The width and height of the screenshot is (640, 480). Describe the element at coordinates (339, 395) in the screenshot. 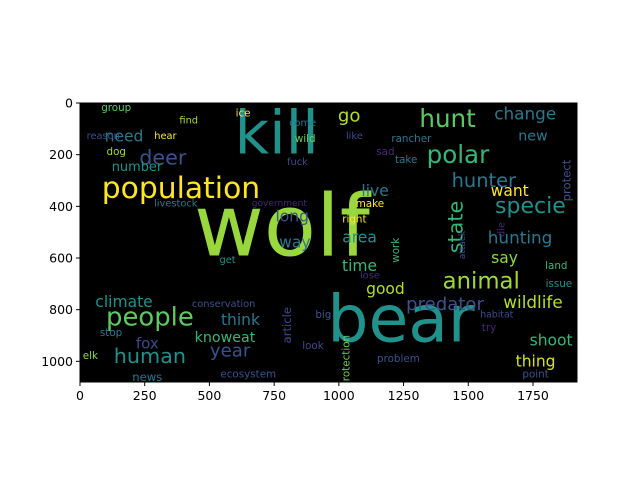

I see `x-tick-label: 1000` at that location.